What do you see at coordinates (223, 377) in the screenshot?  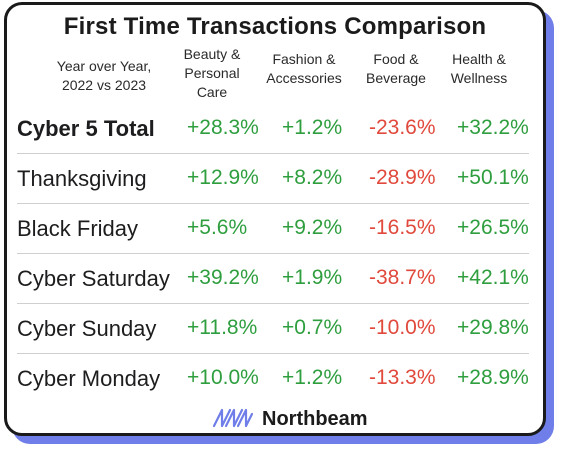 I see `value-cell: +10.0%` at bounding box center [223, 377].